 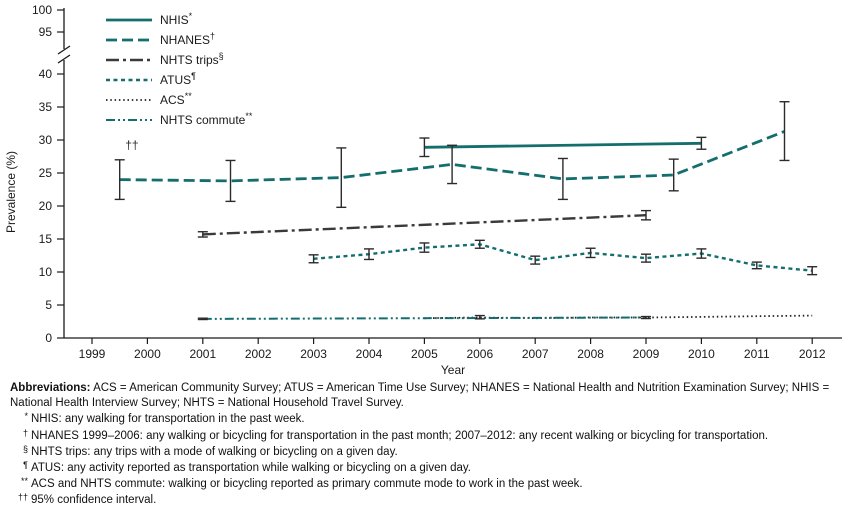 I want to click on footnote-text: 95% confidence interval., so click(x=94, y=500).